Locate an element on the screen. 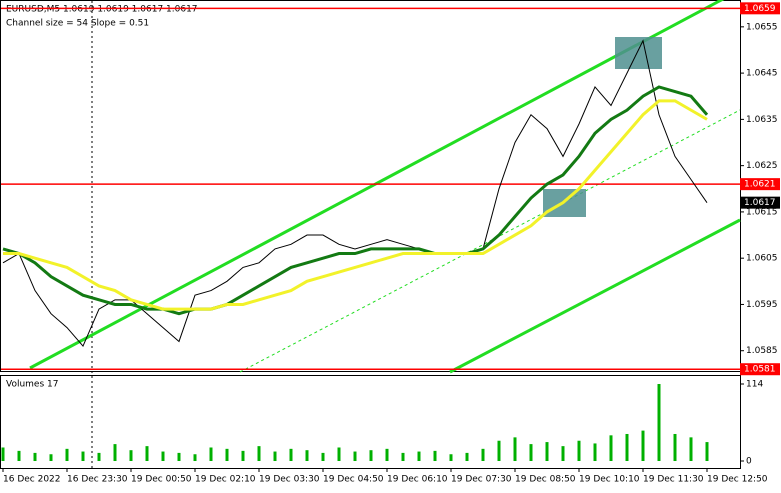 This screenshot has height=493, width=781. volume-tick-label: 0 is located at coordinates (749, 462).